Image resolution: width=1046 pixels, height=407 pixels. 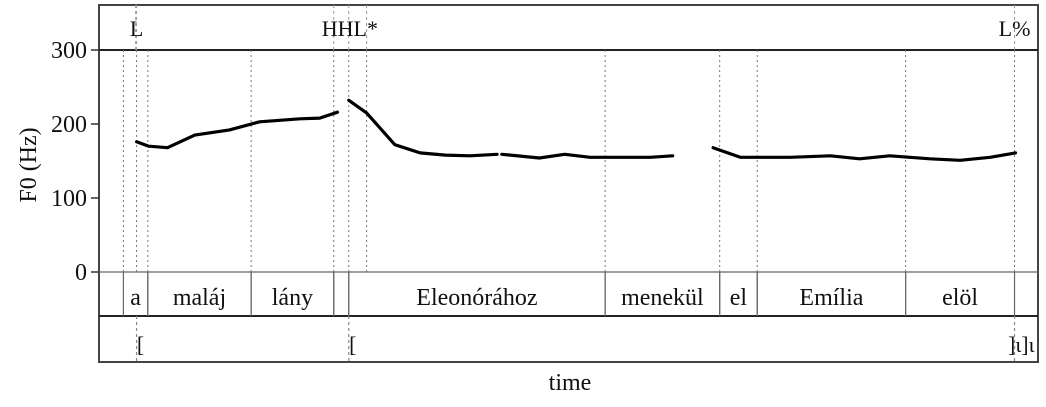 I want to click on word-label: a, so click(x=135, y=298).